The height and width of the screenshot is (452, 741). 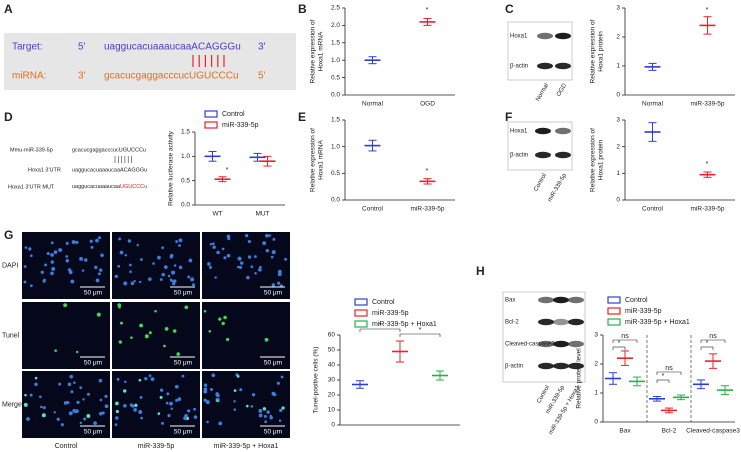 What do you see at coordinates (262, 214) in the screenshot?
I see `x-tick-label: MUT` at bounding box center [262, 214].